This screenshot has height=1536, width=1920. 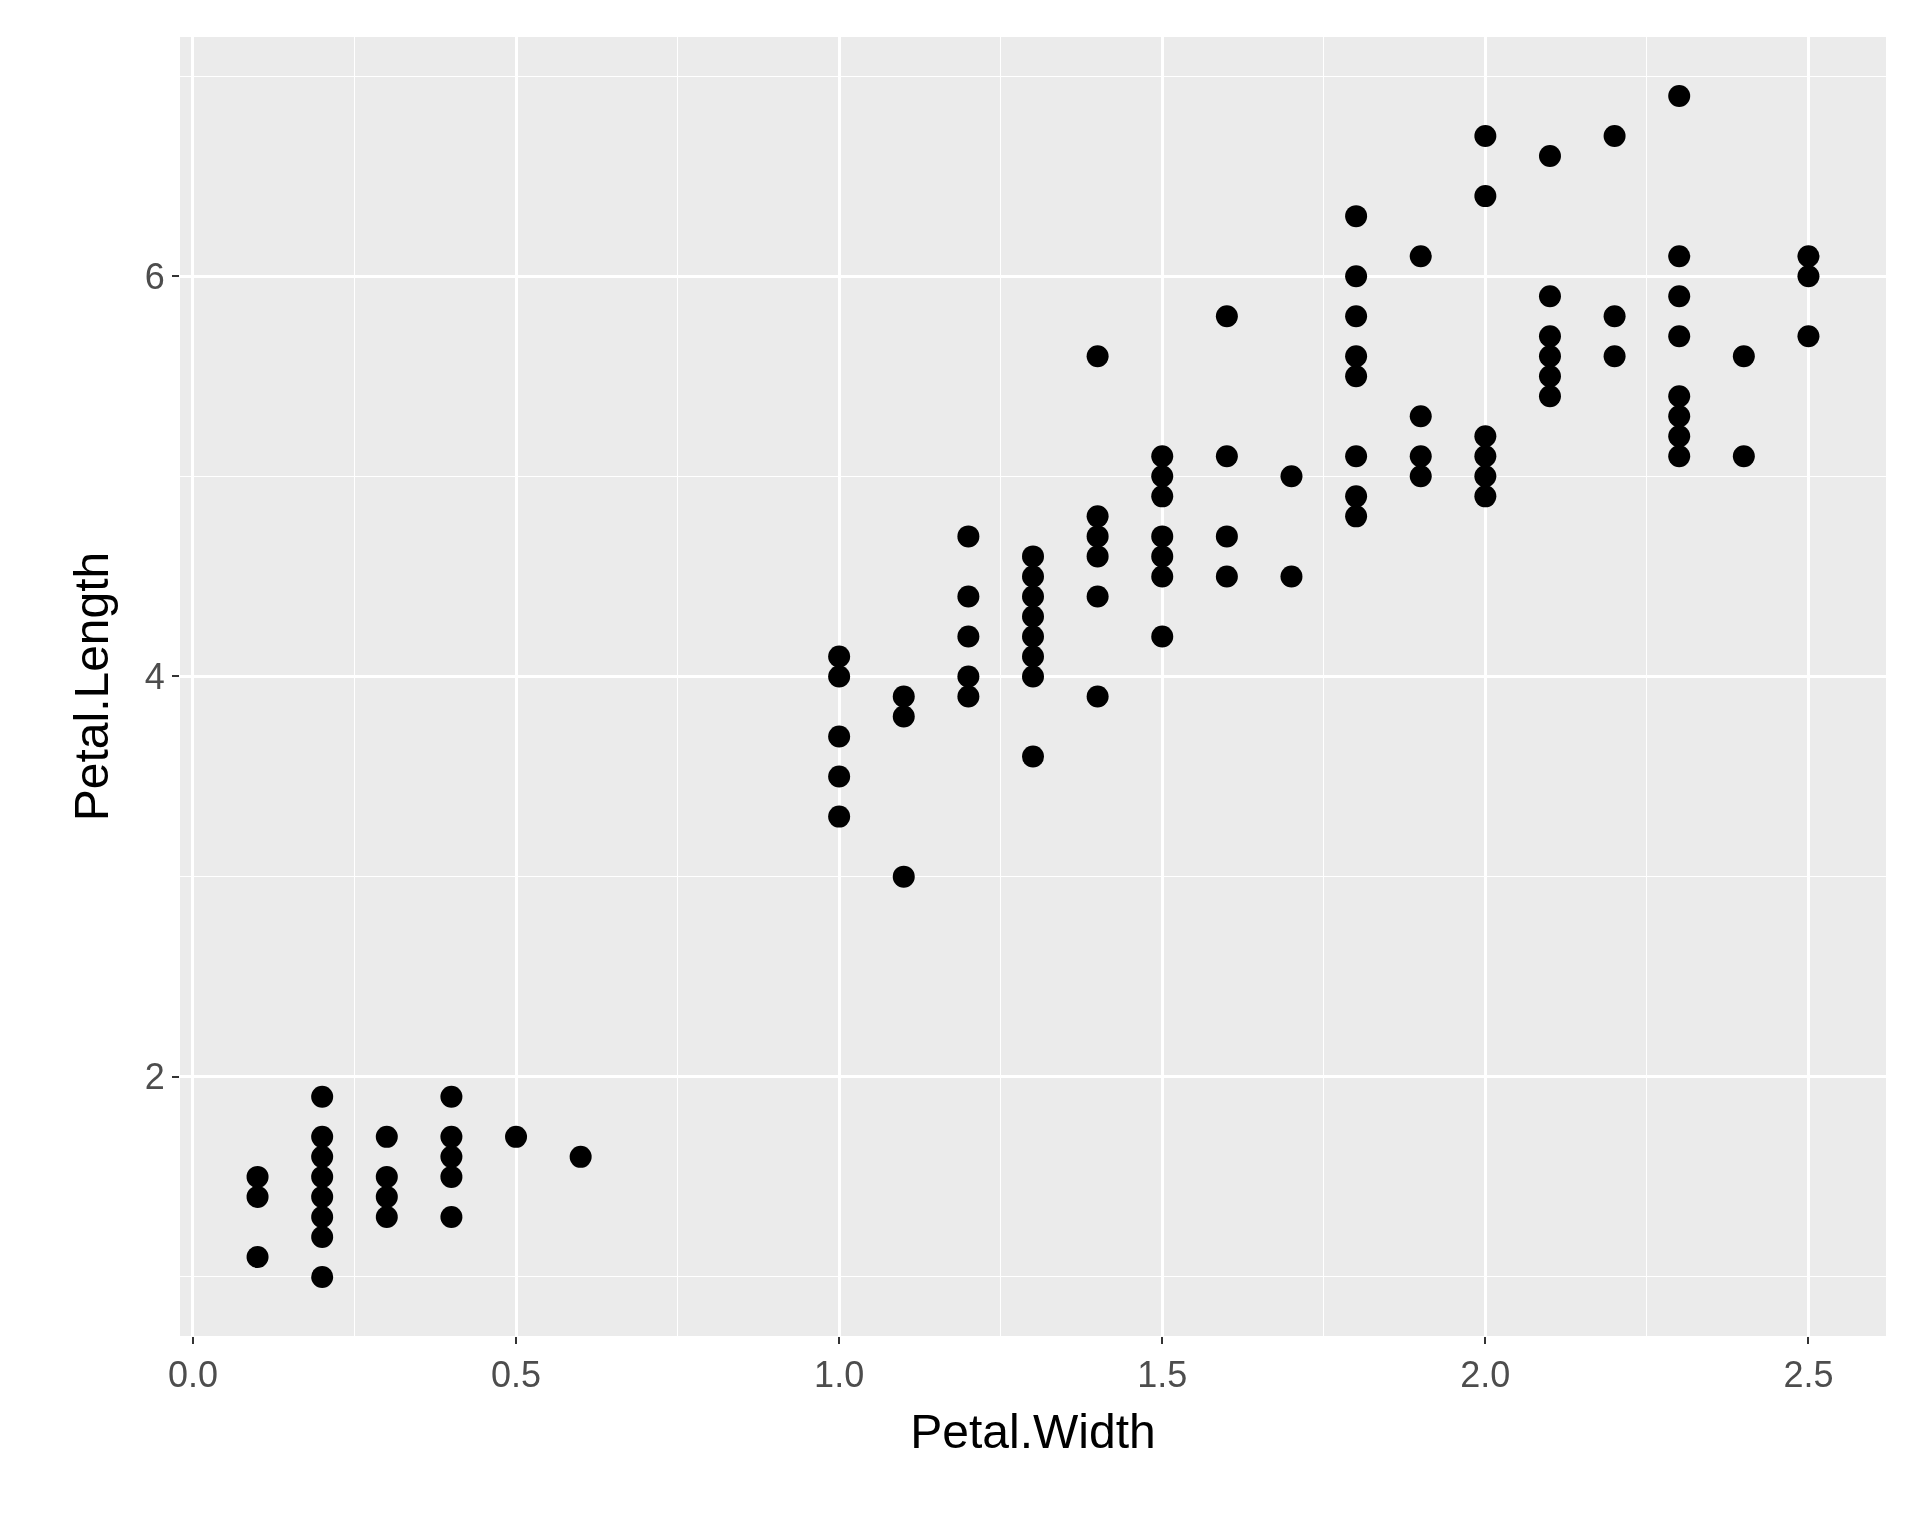 I want to click on x-tick-label: 1.0, so click(x=839, y=1375).